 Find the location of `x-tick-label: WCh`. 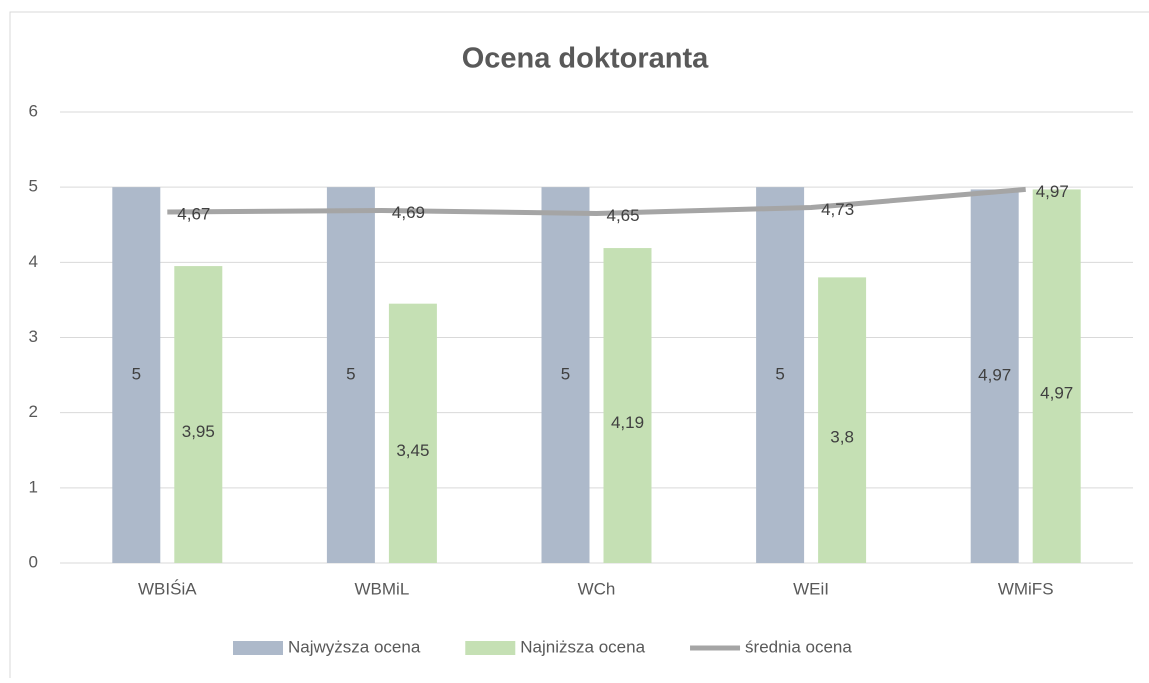

x-tick-label: WCh is located at coordinates (597, 588).